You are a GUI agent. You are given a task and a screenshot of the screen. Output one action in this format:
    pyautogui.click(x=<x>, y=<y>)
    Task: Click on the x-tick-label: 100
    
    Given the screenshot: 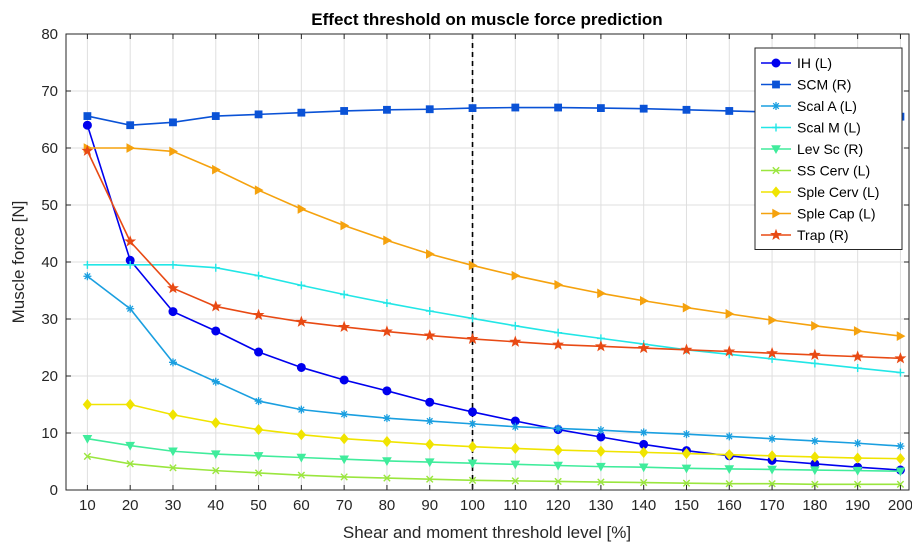 What is the action you would take?
    pyautogui.click(x=472, y=505)
    